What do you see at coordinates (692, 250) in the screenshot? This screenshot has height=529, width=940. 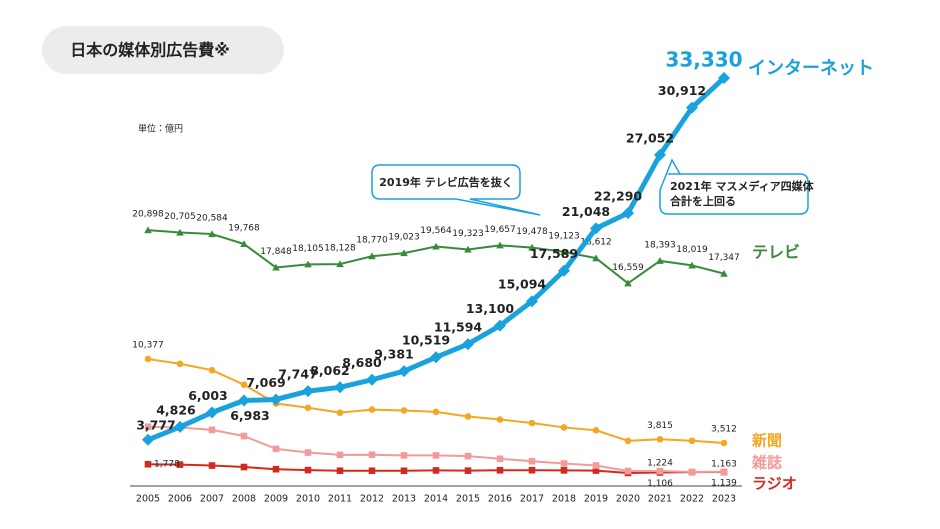 I see `data-label: 18,019` at bounding box center [692, 250].